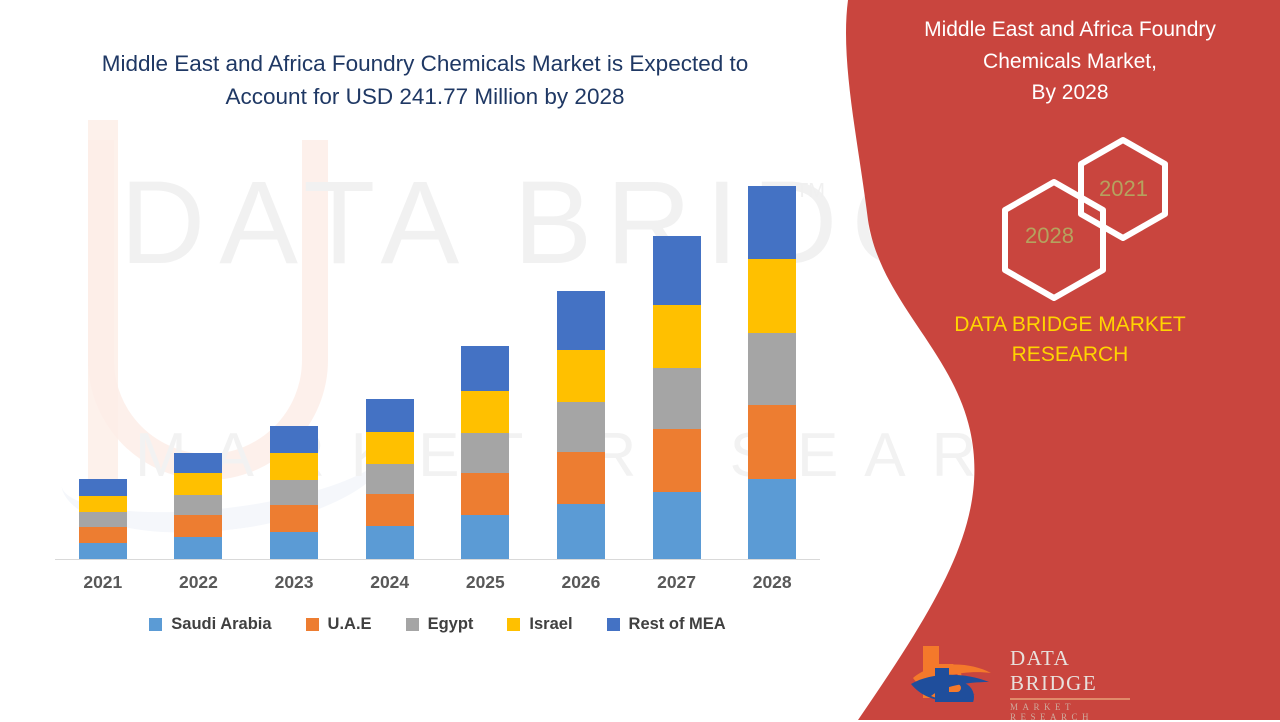 Image resolution: width=1280 pixels, height=722 pixels. I want to click on stacked-bar-2024, so click(389, 479).